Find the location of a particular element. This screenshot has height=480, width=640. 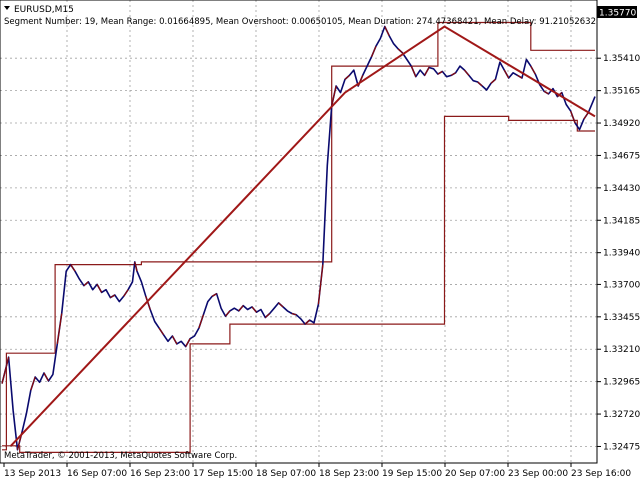

chart-title: EURUSD,M15 is located at coordinates (39, 10).